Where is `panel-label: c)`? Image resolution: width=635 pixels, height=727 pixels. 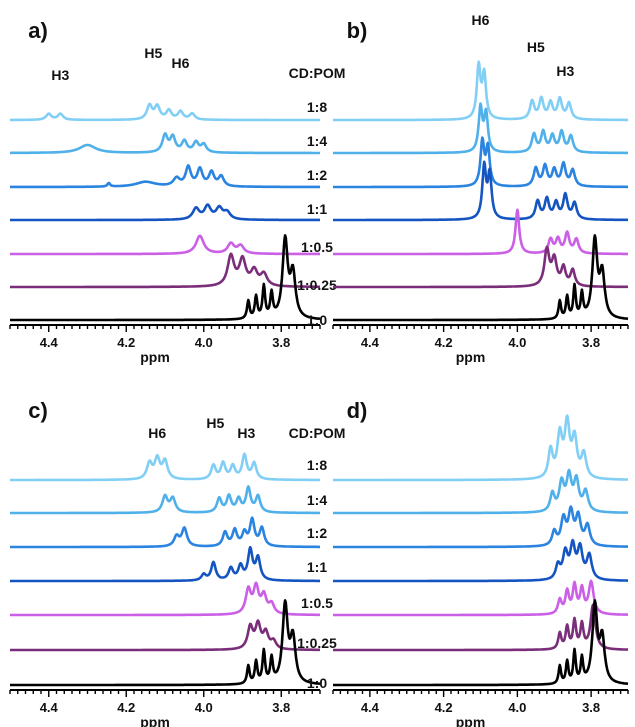
panel-label: c) is located at coordinates (38, 410).